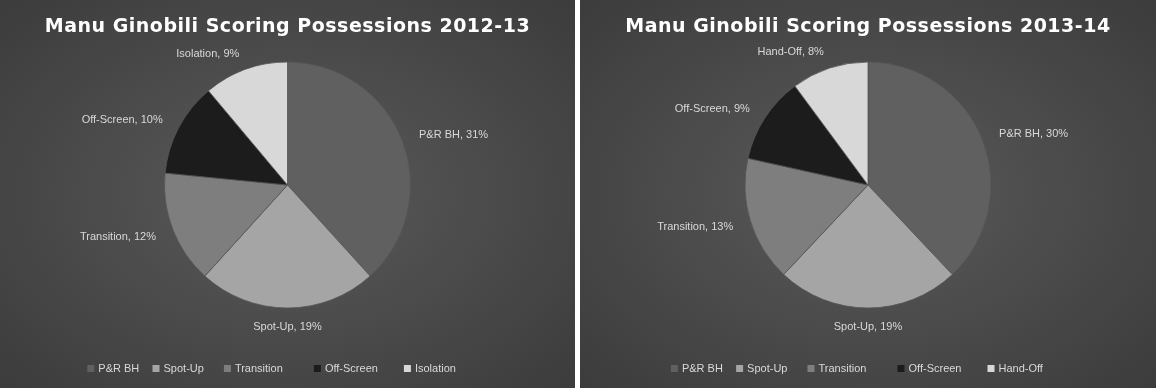  I want to click on data-label: P&R BH, 31%, so click(454, 134).